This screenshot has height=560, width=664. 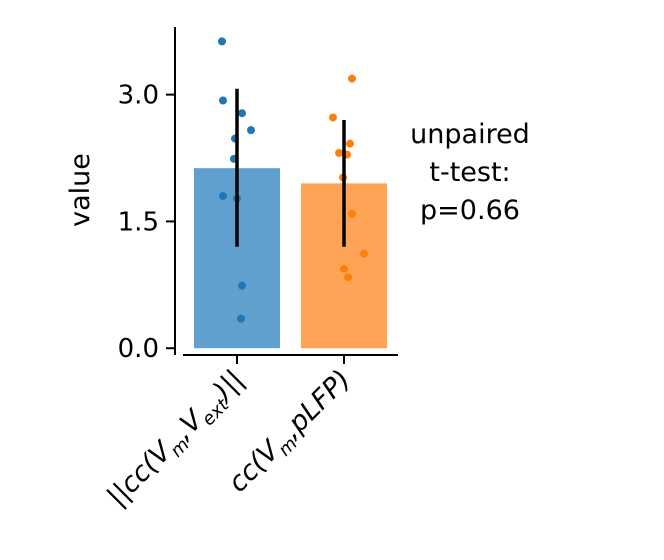 What do you see at coordinates (470, 210) in the screenshot?
I see `annotation-line: p=0.66` at bounding box center [470, 210].